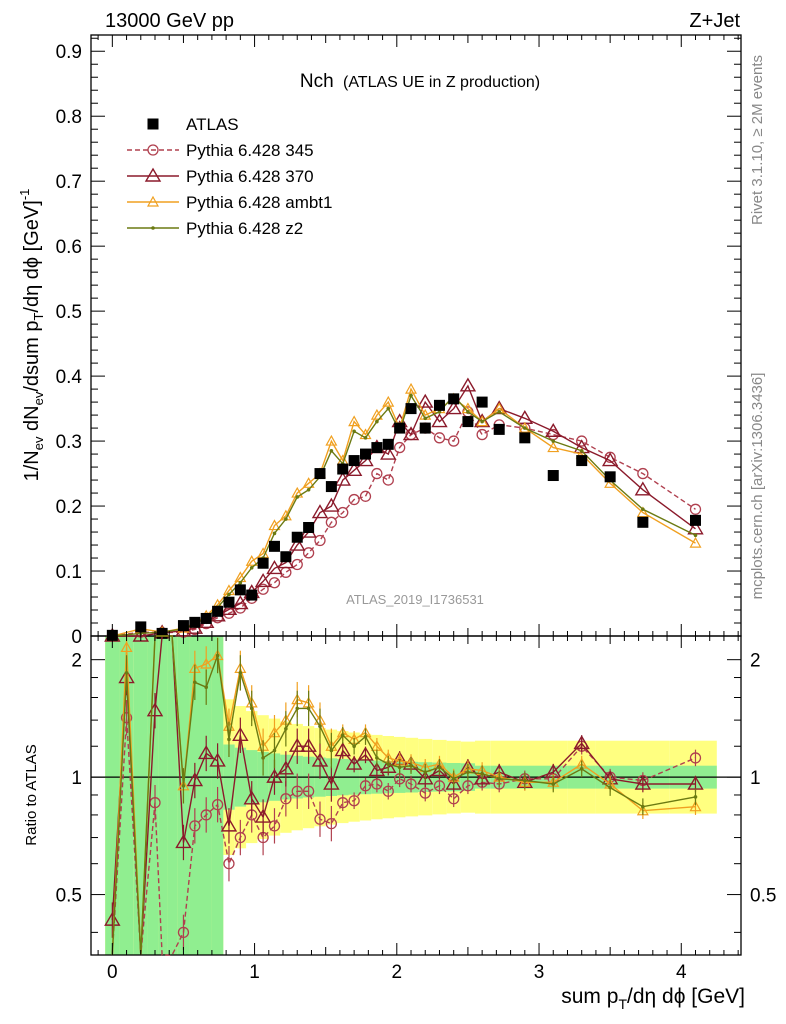 Image resolution: width=786 pixels, height=1024 pixels. Describe the element at coordinates (755, 778) in the screenshot. I see `ratio-y-tick-label-right: 1` at that location.